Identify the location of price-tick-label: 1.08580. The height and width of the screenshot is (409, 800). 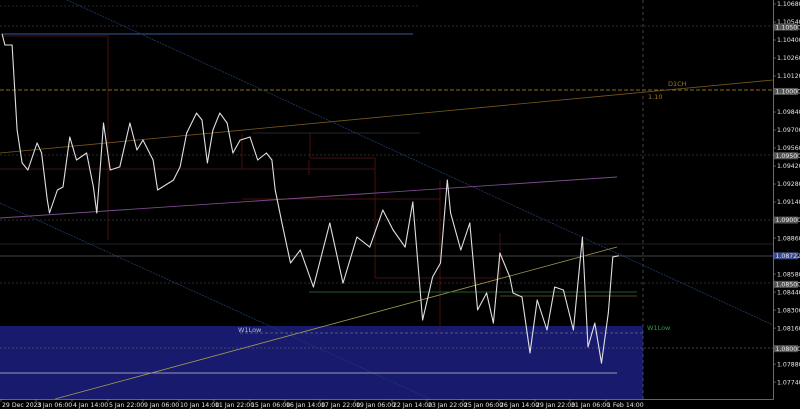
(788, 274).